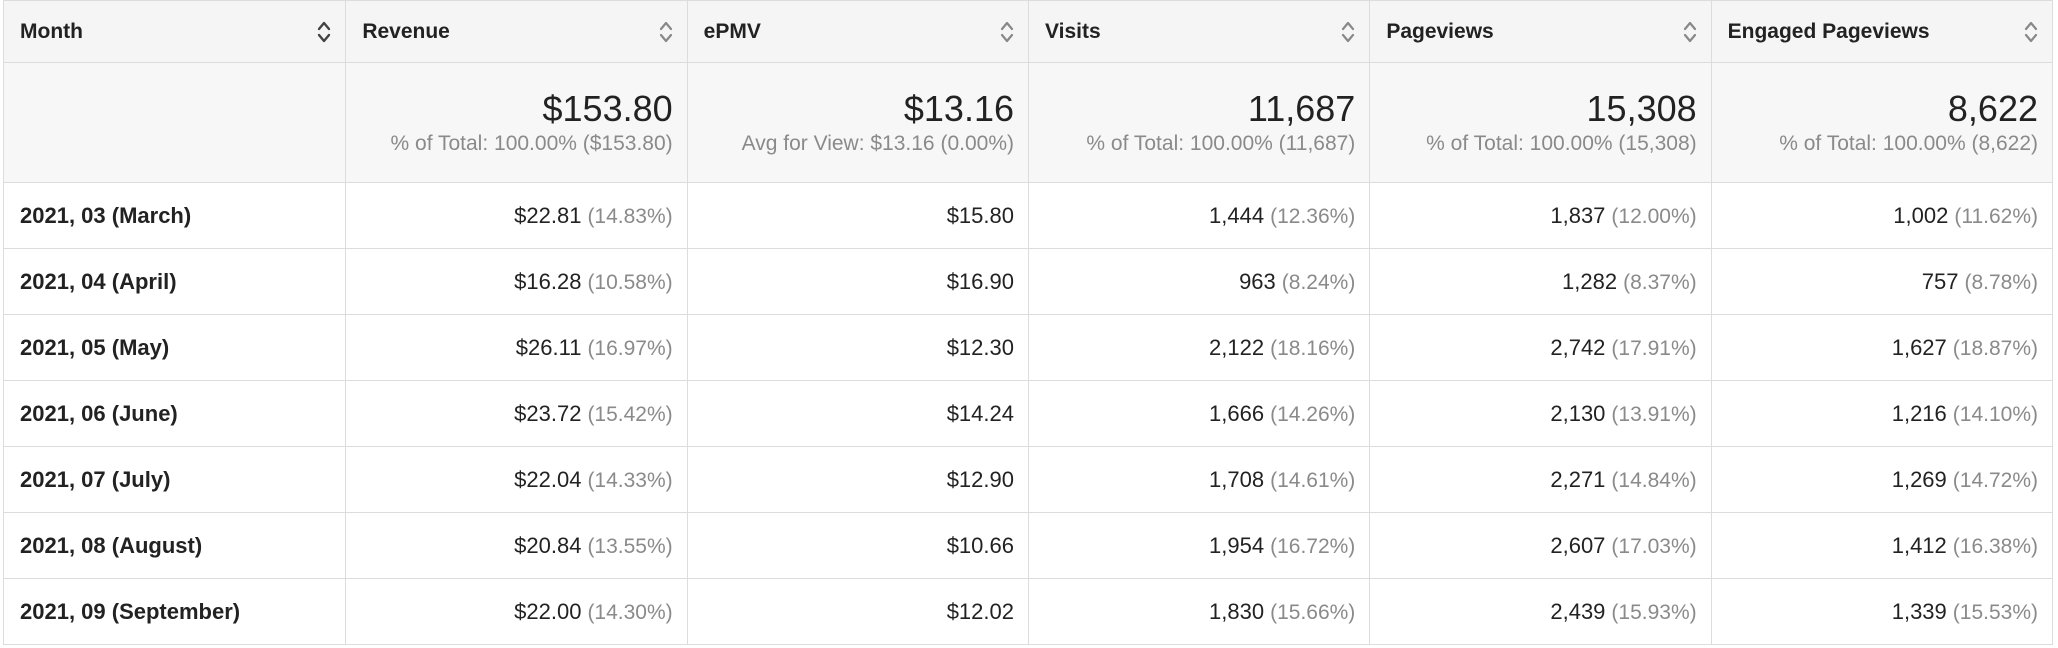 The height and width of the screenshot is (648, 2058). What do you see at coordinates (1995, 348) in the screenshot?
I see `cell-percent: (18.87%)` at bounding box center [1995, 348].